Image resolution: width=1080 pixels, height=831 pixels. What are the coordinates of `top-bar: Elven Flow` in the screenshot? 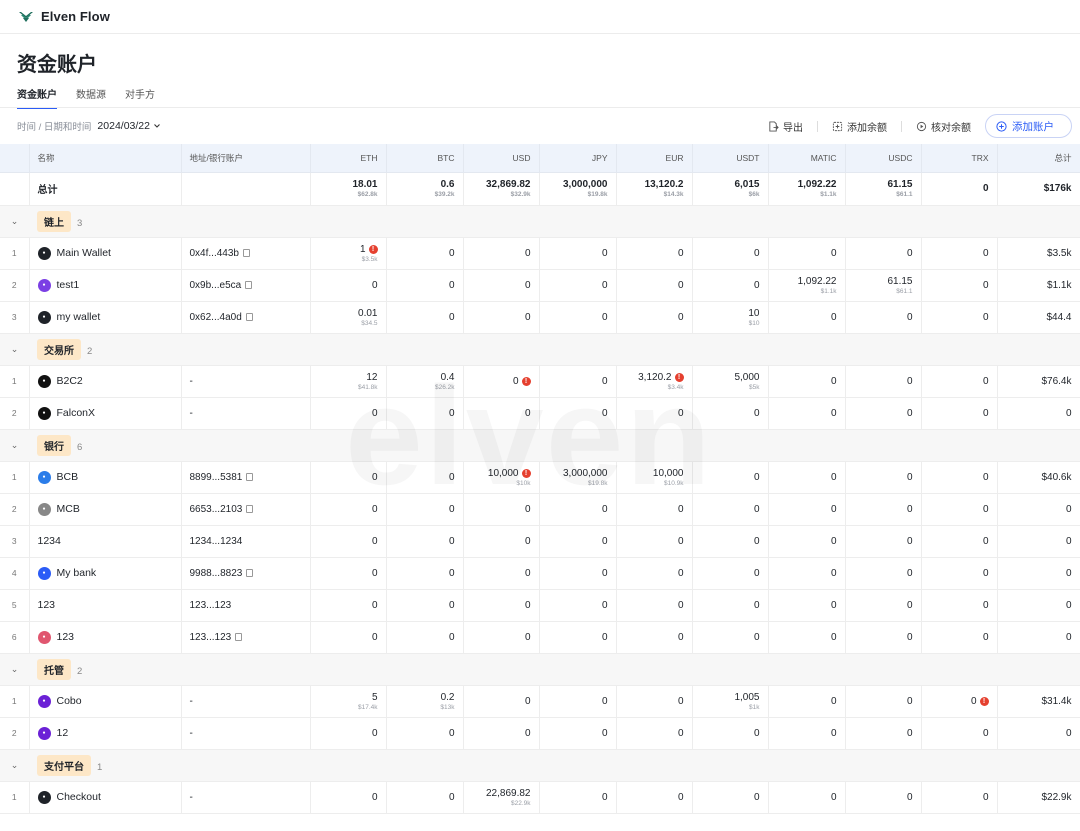 It's located at (540, 17).